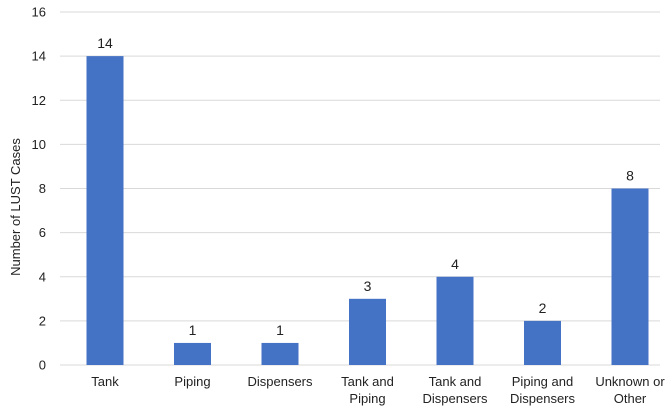 The height and width of the screenshot is (410, 671). What do you see at coordinates (367, 390) in the screenshot?
I see `x-category-label: Tank and Piping` at bounding box center [367, 390].